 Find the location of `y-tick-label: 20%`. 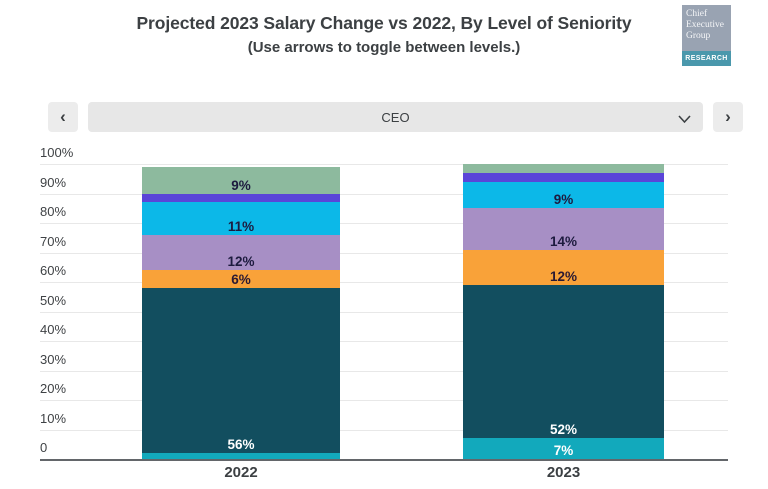

y-tick-label: 20% is located at coordinates (53, 388).